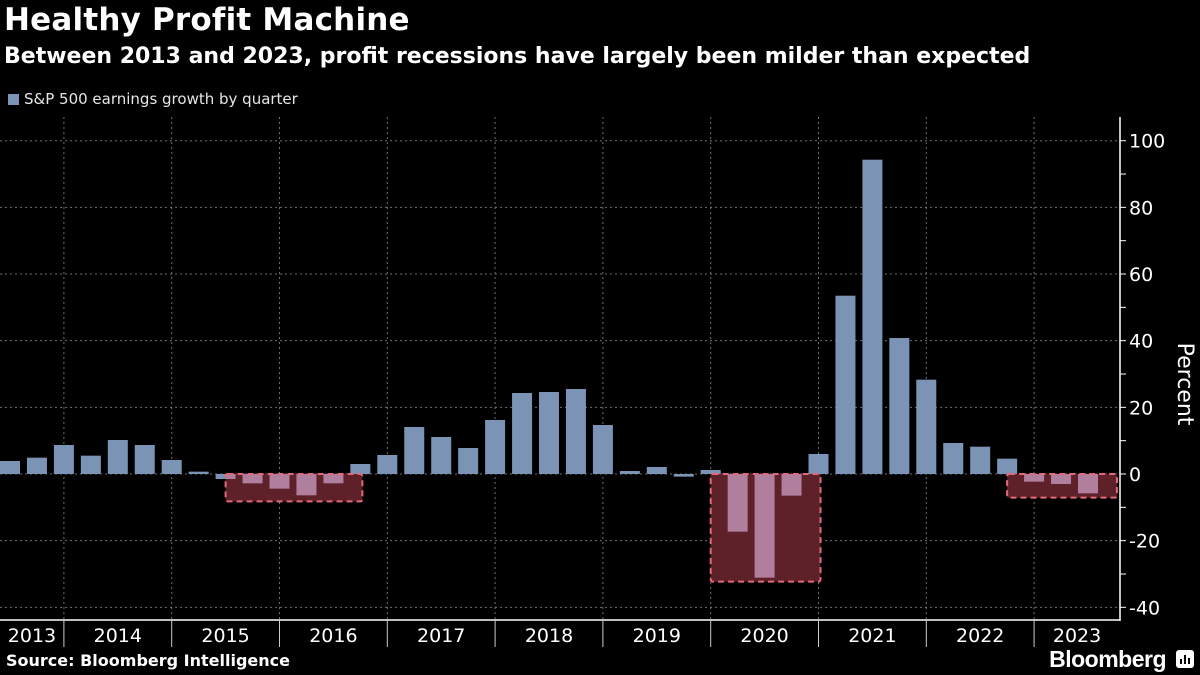  What do you see at coordinates (1107, 659) in the screenshot?
I see `brand-logo: Bloomberg` at bounding box center [1107, 659].